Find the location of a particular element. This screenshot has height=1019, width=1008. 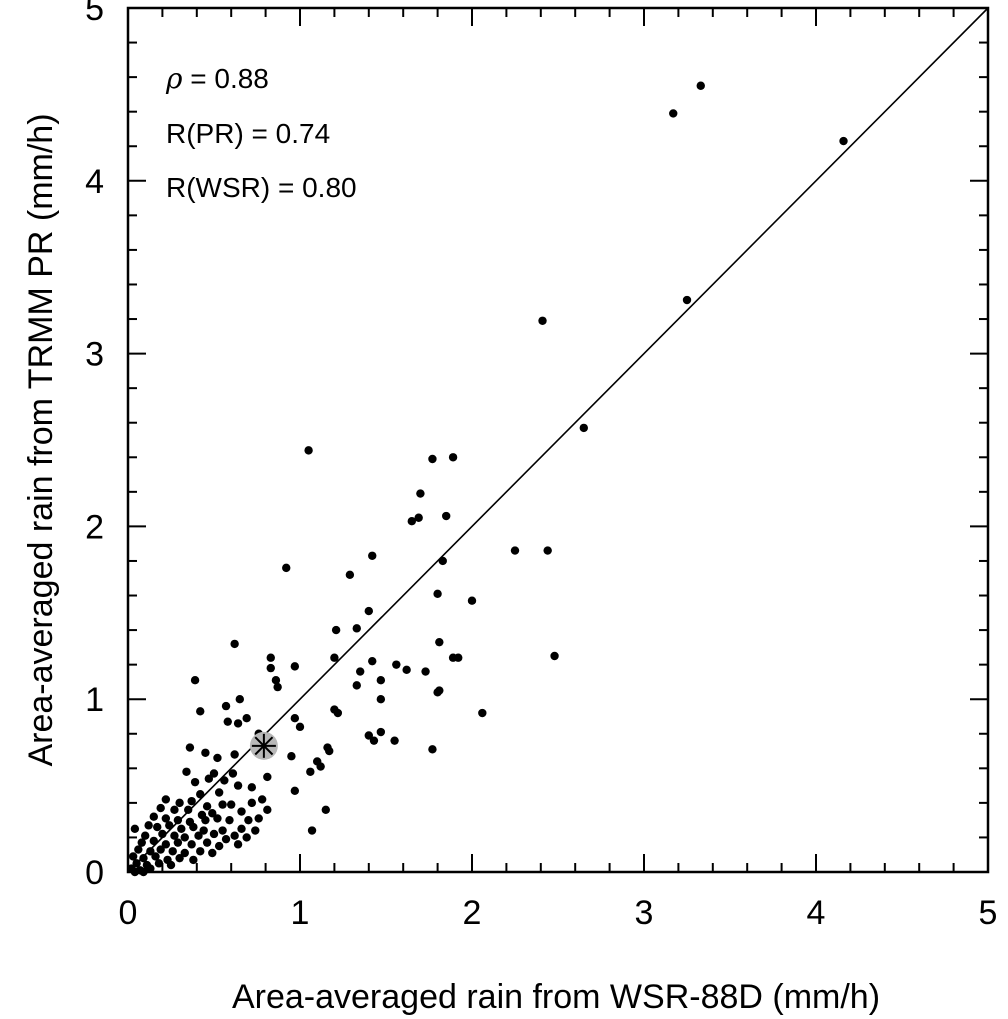

x-tick-label: 3 is located at coordinates (644, 913).